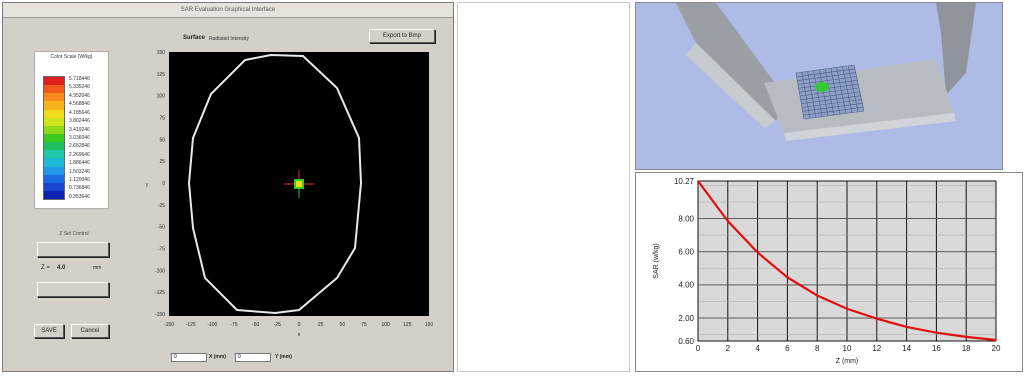  I want to click on chart-grid, so click(847, 261).